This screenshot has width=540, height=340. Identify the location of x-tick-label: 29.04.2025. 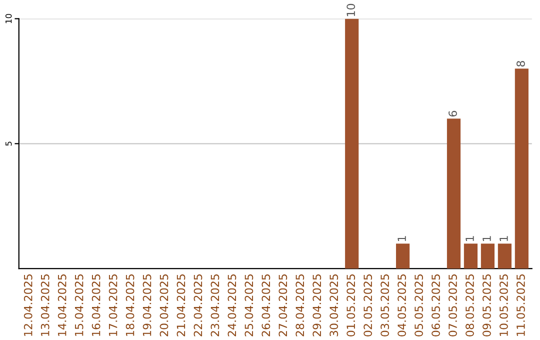
(317, 305).